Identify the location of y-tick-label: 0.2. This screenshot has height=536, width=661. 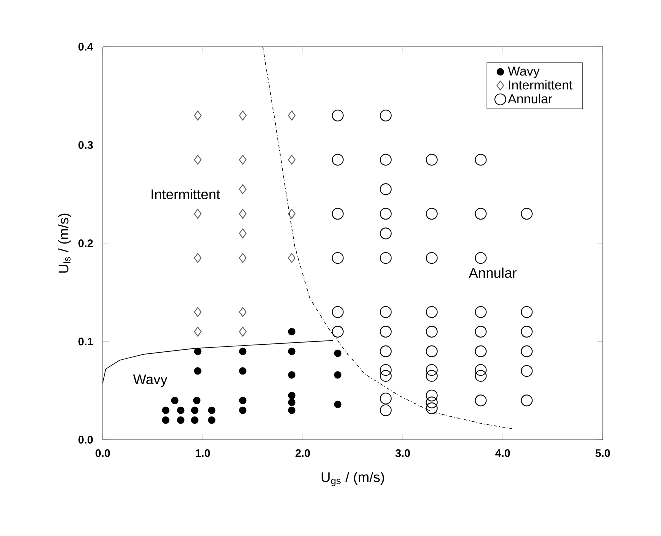
(86, 244).